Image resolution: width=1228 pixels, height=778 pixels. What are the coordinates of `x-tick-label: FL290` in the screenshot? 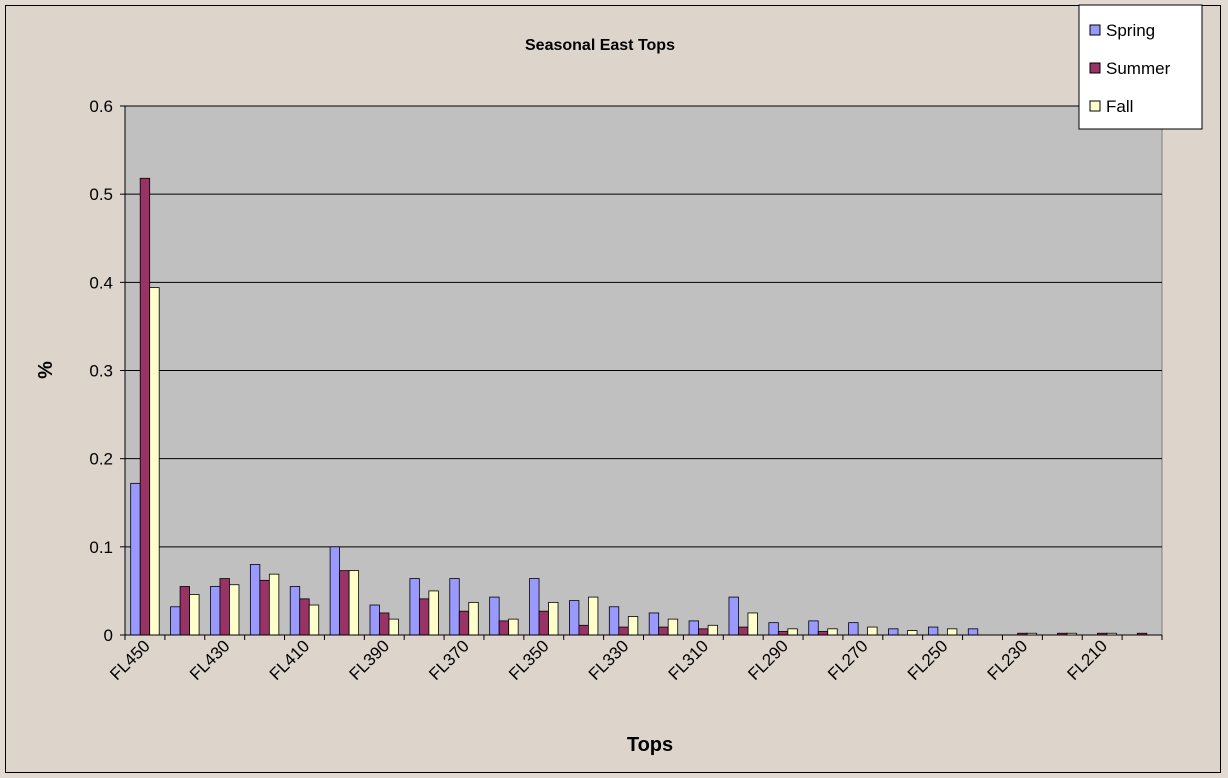 It's located at (768, 660).